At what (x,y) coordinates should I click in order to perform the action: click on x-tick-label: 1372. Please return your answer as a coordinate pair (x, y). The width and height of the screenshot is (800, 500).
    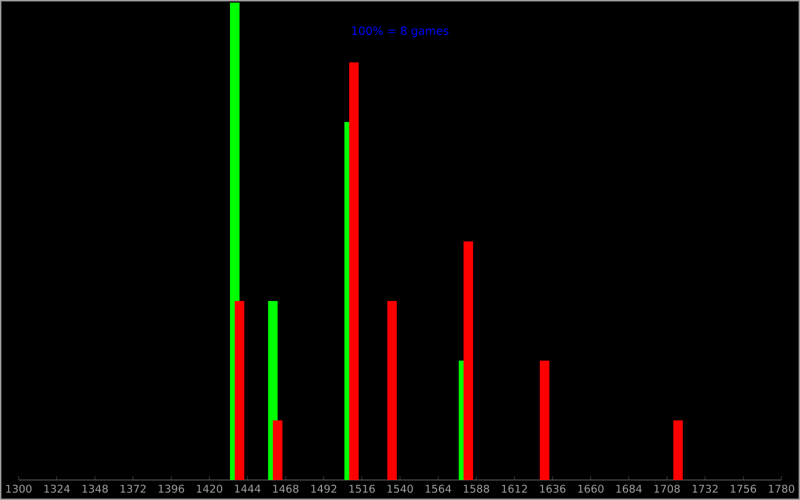
    Looking at the image, I should click on (133, 488).